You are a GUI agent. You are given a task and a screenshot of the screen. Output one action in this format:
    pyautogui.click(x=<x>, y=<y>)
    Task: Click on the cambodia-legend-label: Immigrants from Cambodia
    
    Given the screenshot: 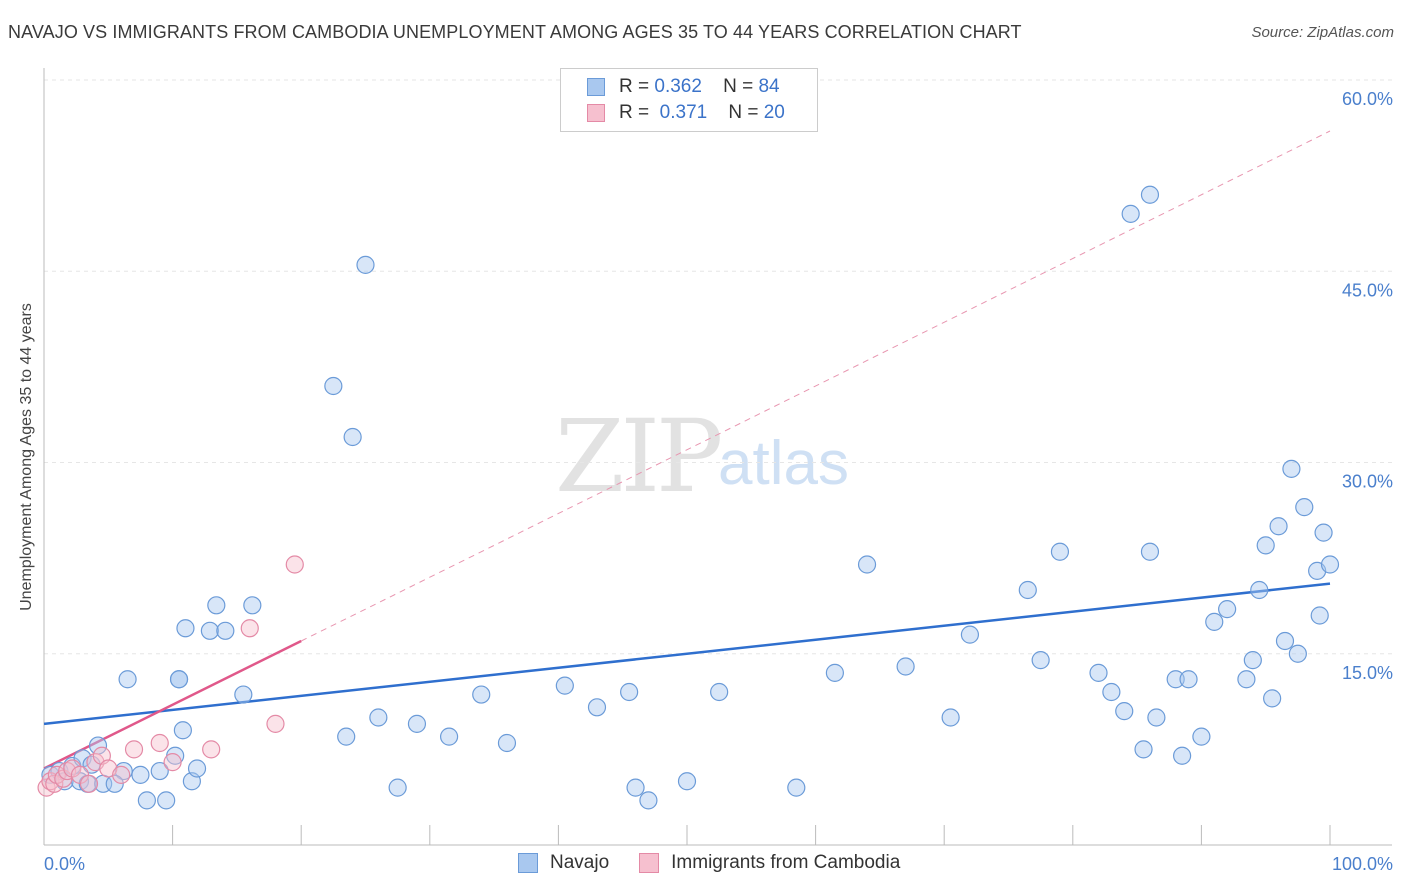 What is the action you would take?
    pyautogui.click(x=786, y=862)
    